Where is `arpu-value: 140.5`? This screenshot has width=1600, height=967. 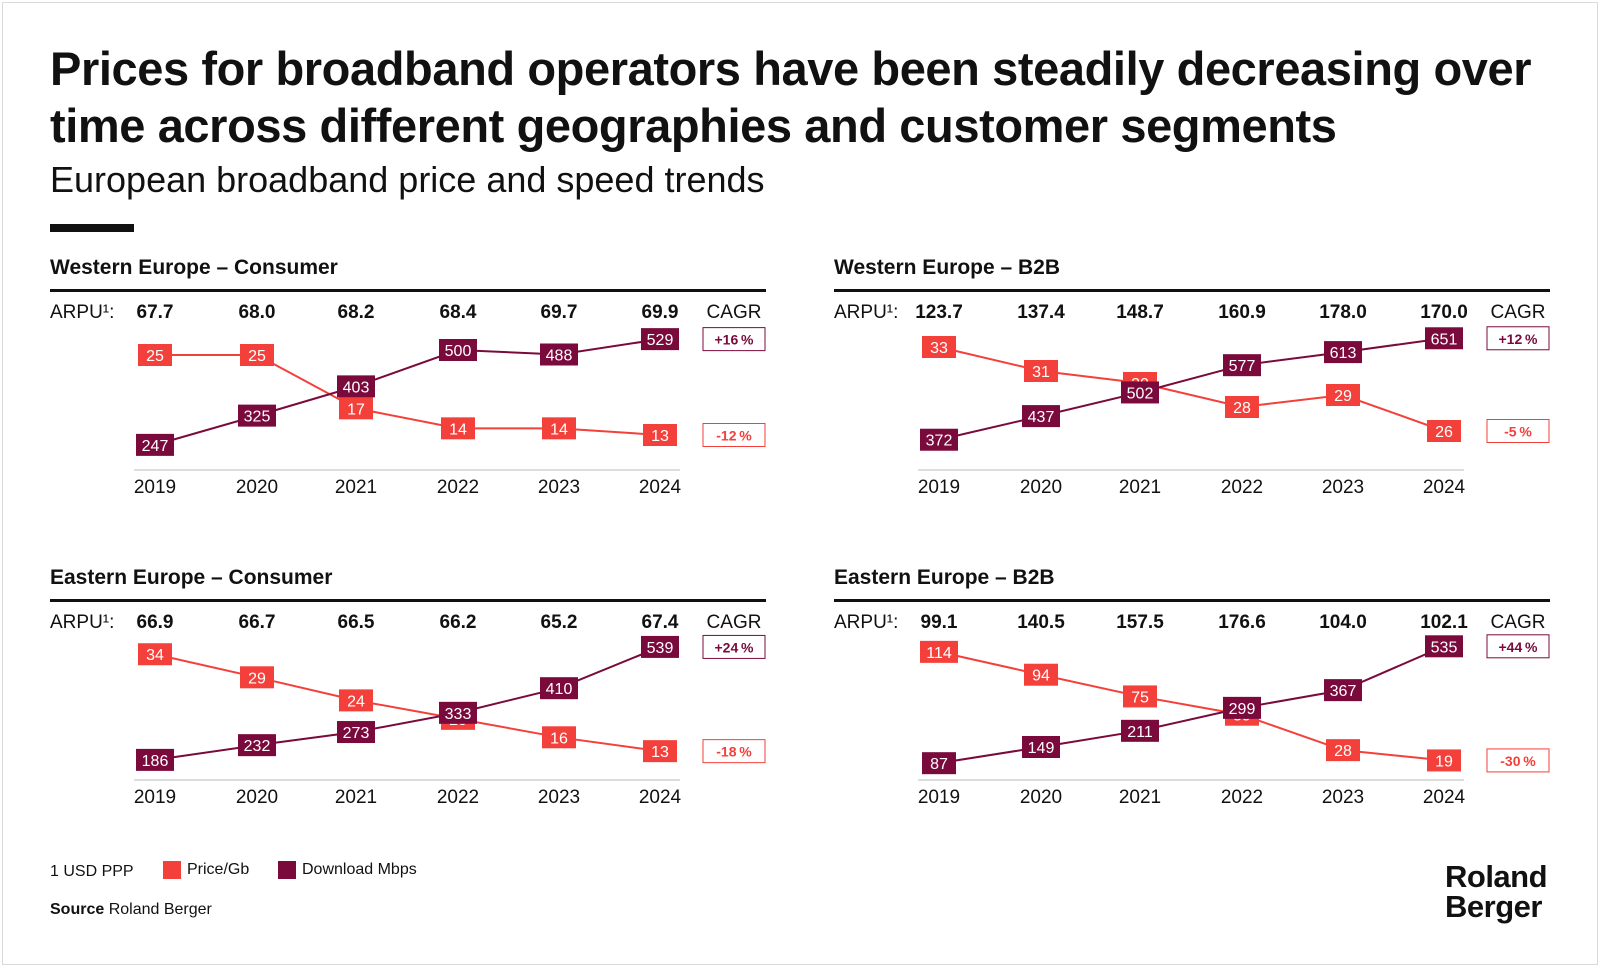
arpu-value: 140.5 is located at coordinates (1041, 622).